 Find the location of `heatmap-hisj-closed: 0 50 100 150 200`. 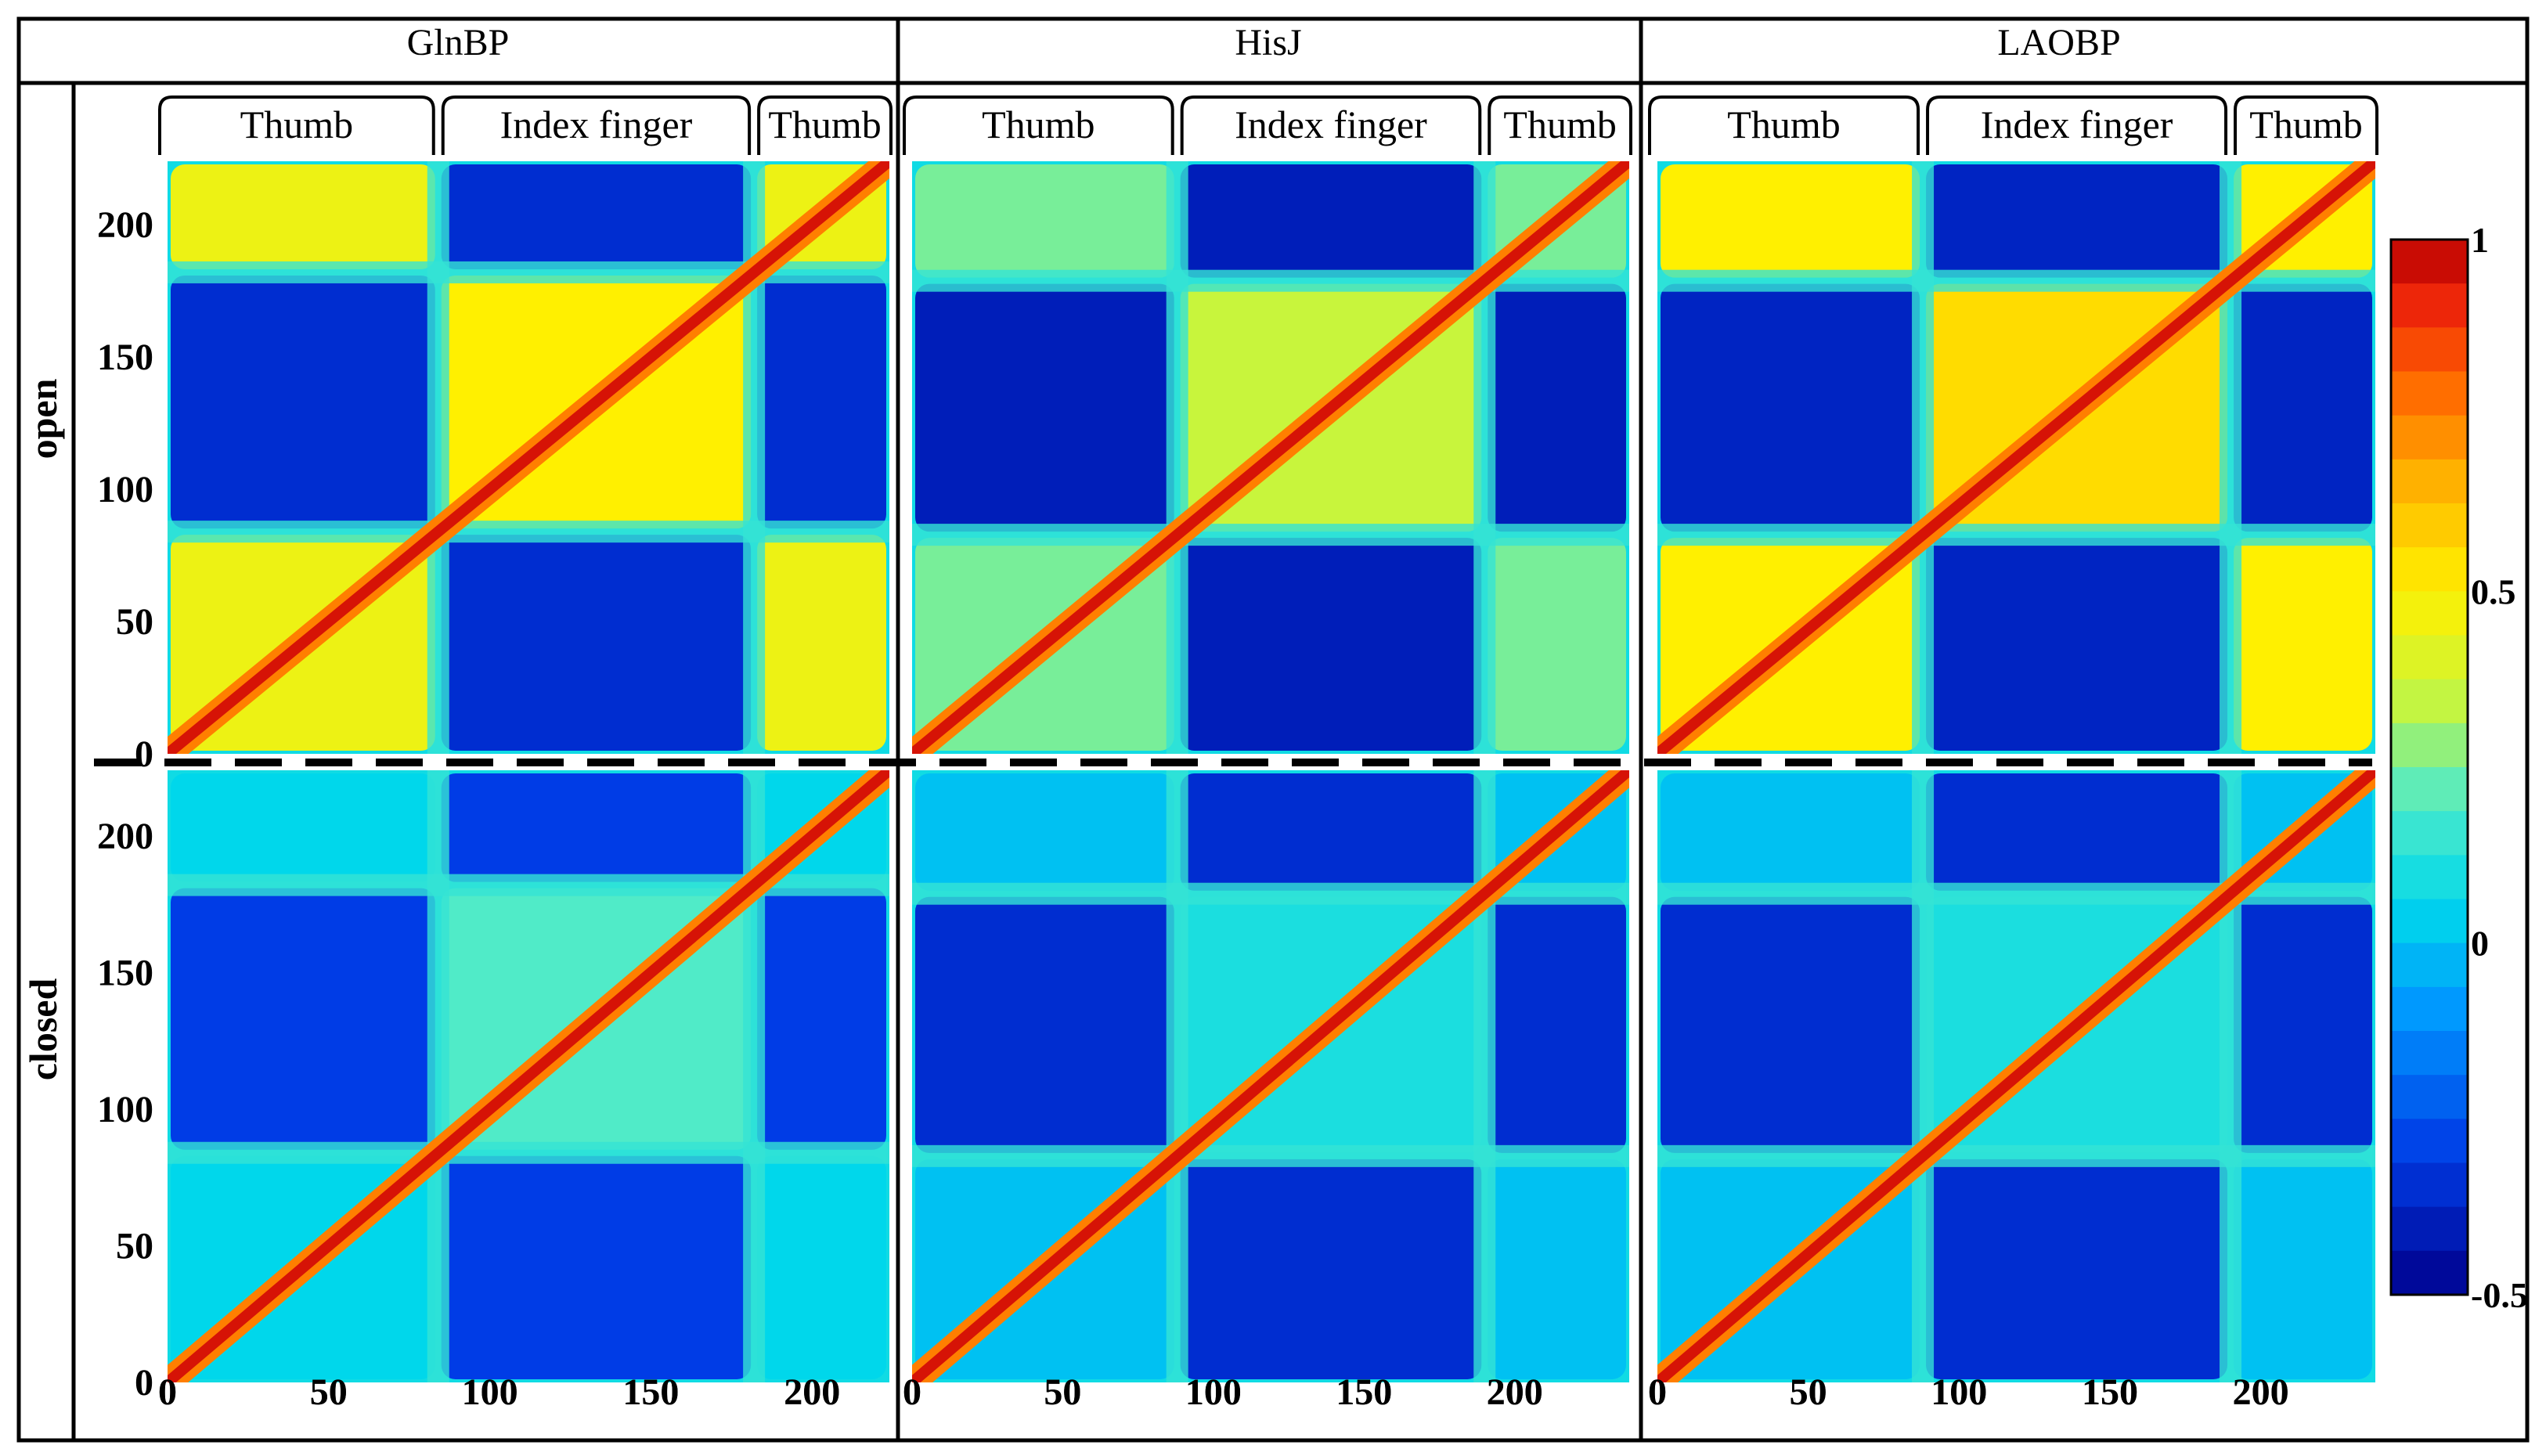

heatmap-hisj-closed: 0 50 100 150 200 is located at coordinates (1266, 1091).